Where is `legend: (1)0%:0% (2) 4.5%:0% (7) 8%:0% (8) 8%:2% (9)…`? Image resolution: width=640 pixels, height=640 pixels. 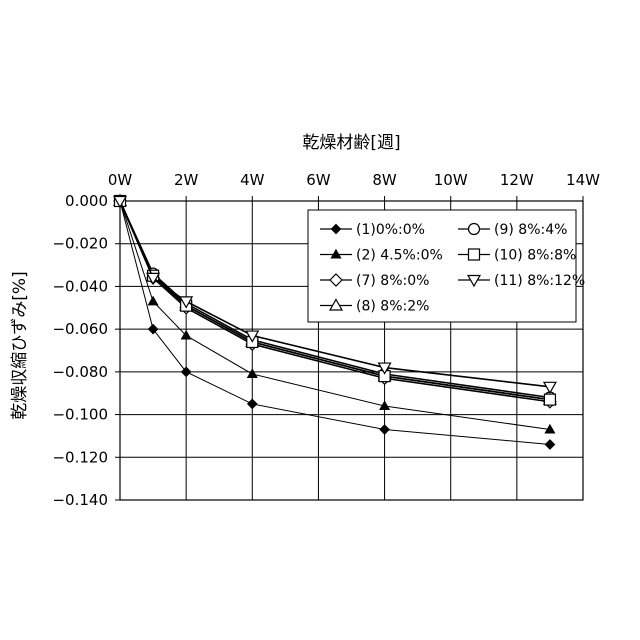 legend: (1)0%:0% (2) 4.5%:0% (7) 8%:0% (8) 8%:2% (9)… is located at coordinates (446, 266).